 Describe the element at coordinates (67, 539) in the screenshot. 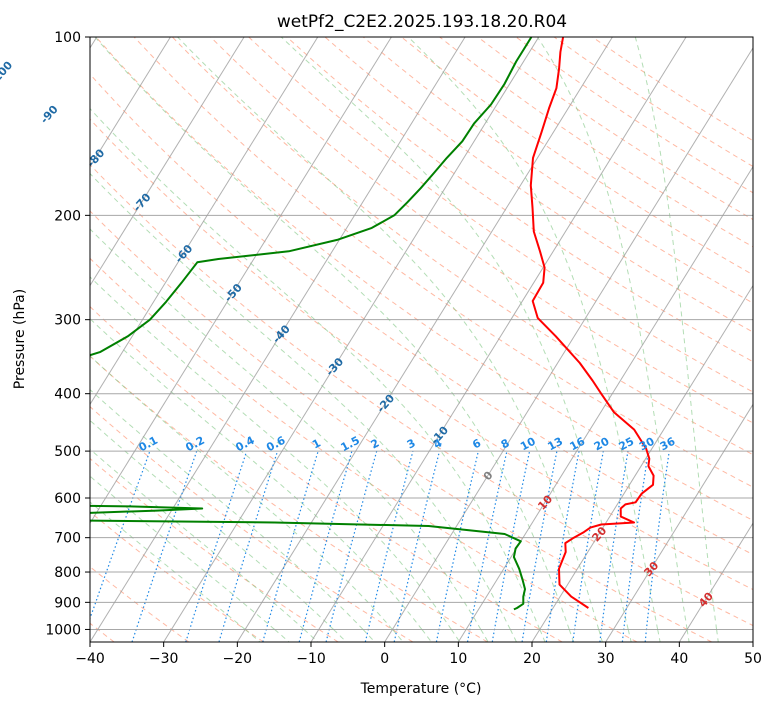

I see `y-tick-label: 700` at that location.